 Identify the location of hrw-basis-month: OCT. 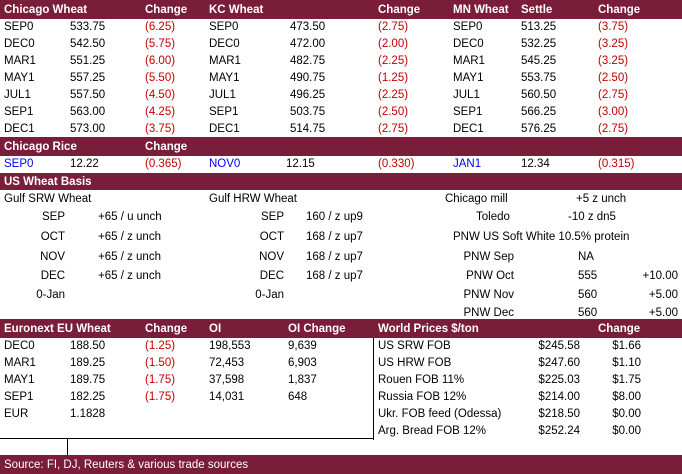
(271, 237).